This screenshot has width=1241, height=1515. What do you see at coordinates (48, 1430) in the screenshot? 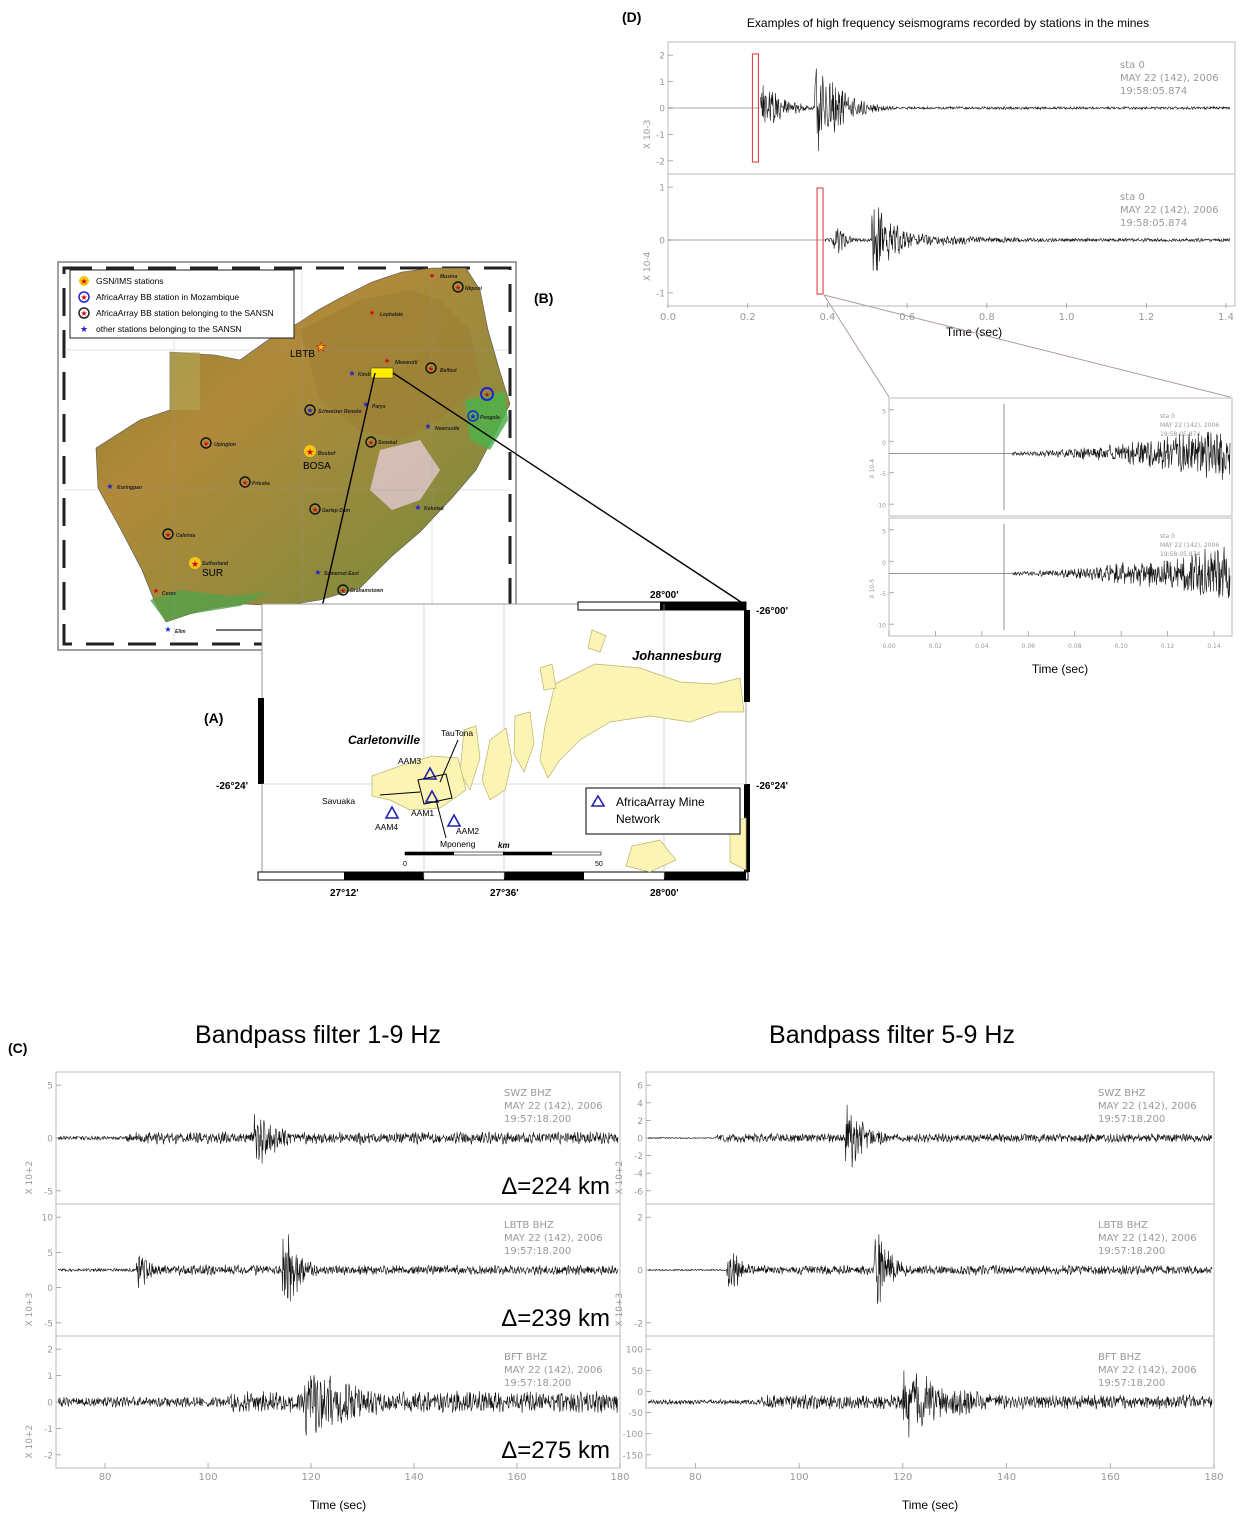
I see `seis-c-left-3-ytick: -1` at bounding box center [48, 1430].